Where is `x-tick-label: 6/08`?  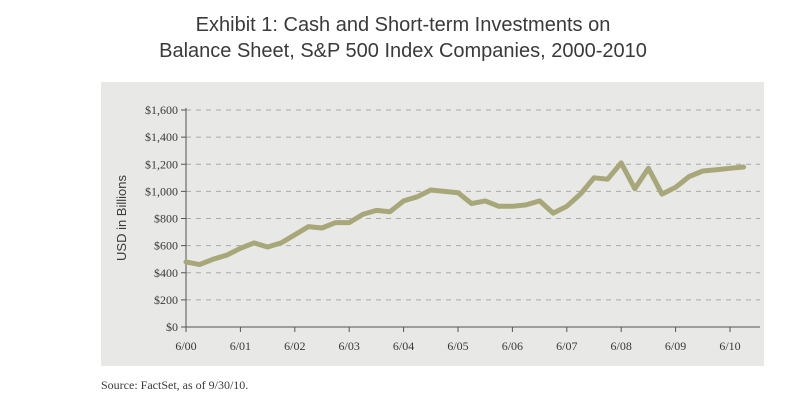
x-tick-label: 6/08 is located at coordinates (621, 346).